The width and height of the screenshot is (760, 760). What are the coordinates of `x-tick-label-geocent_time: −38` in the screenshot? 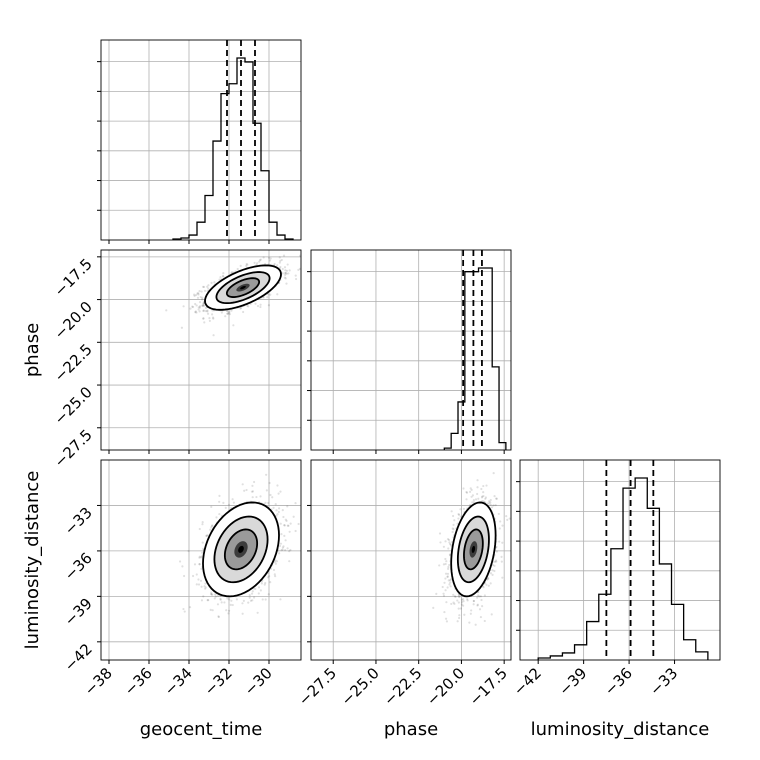 It's located at (98, 681).